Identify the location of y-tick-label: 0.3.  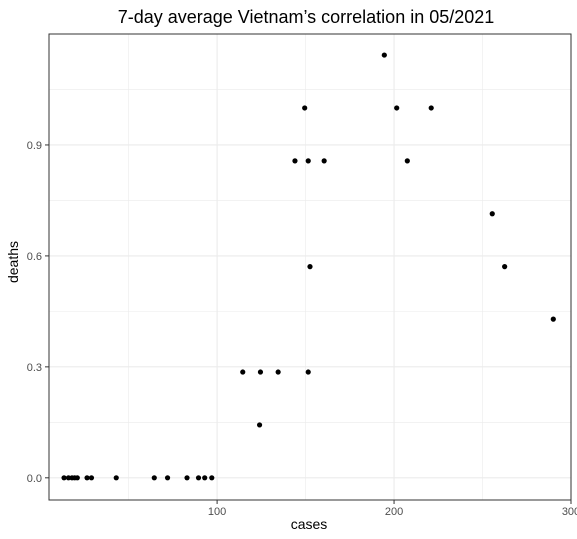
(34, 368).